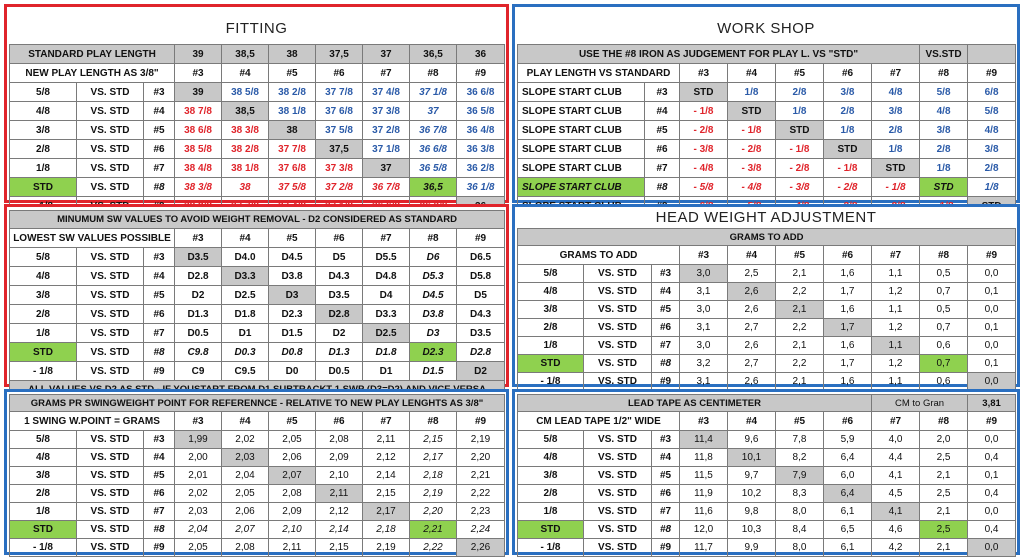  What do you see at coordinates (433, 352) in the screenshot?
I see `value-cell: D2.3` at bounding box center [433, 352].